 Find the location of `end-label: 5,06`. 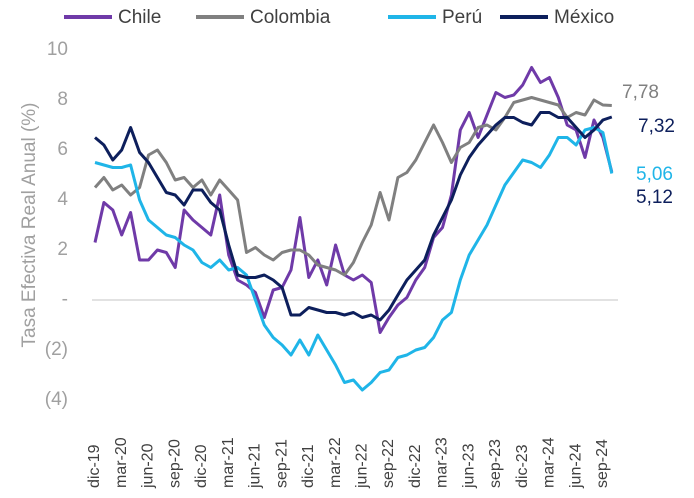

end-label: 5,06 is located at coordinates (654, 174).